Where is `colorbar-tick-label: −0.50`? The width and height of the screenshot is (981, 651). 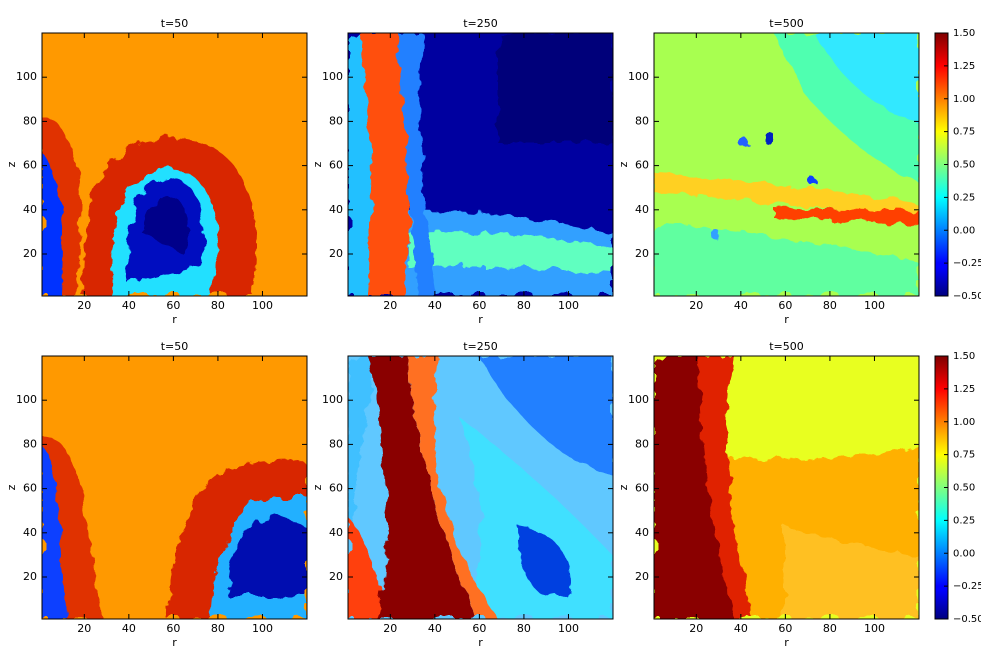
colorbar-tick-label: −0.50 is located at coordinates (967, 296).